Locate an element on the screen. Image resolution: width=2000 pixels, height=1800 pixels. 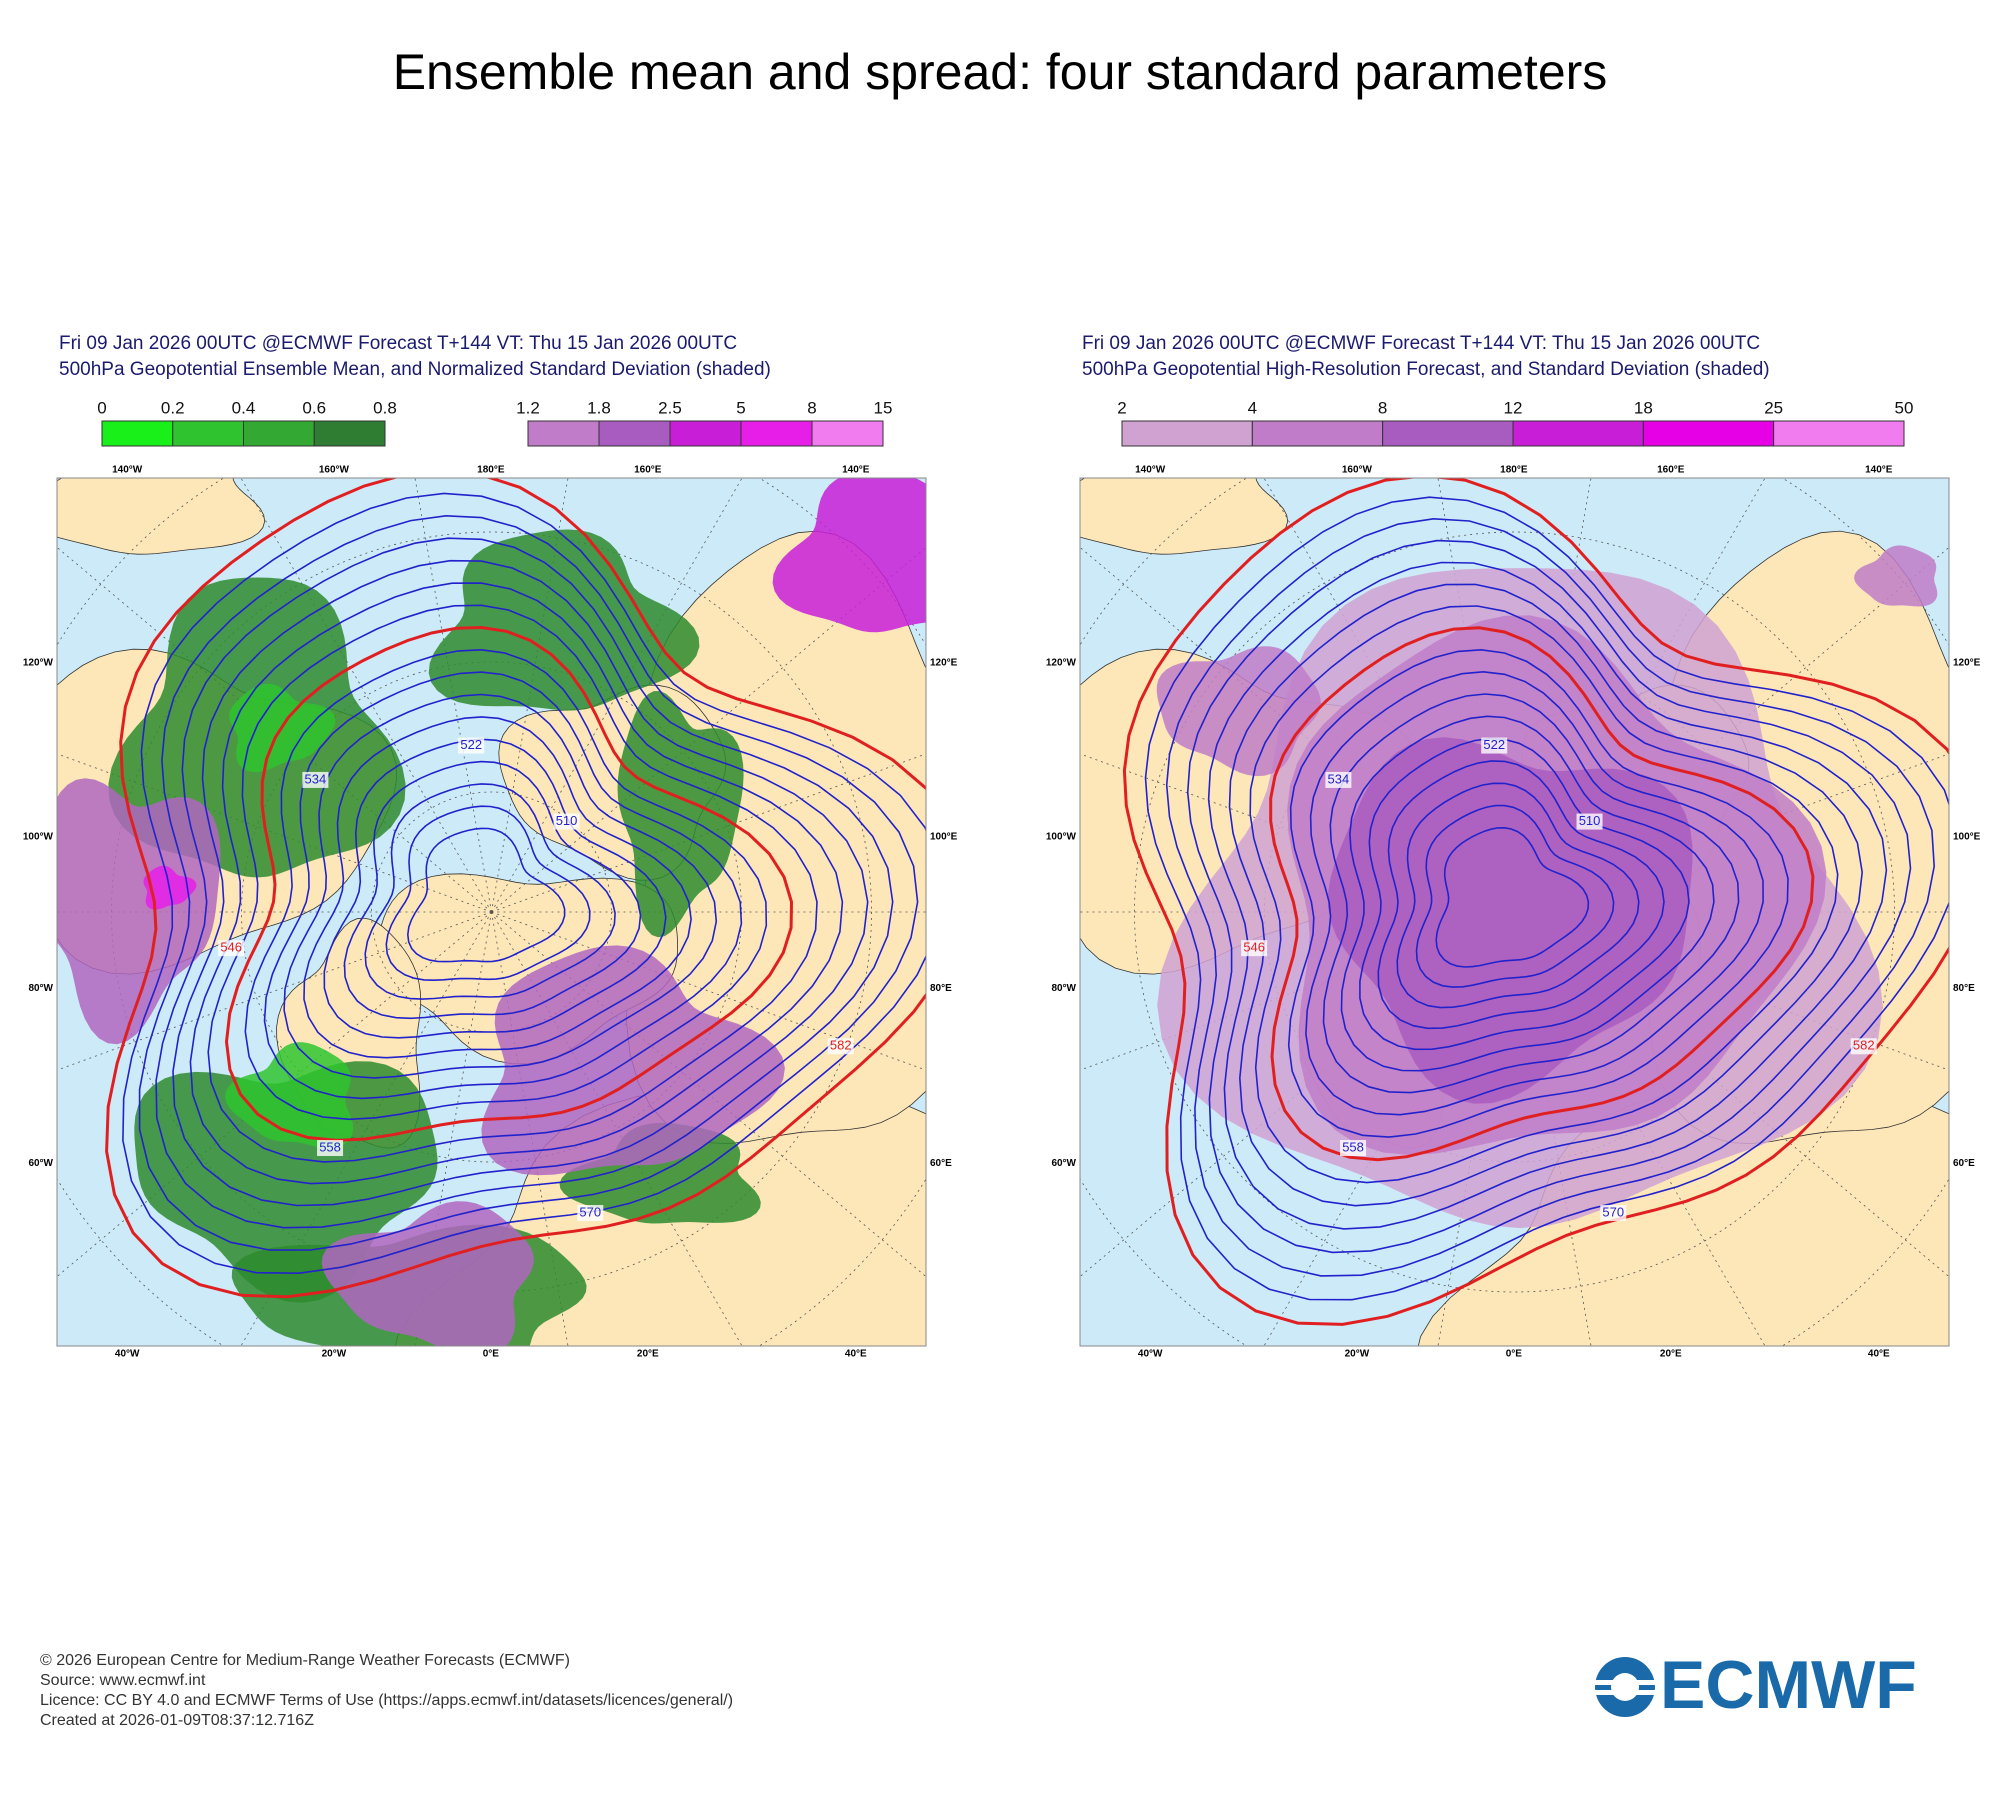
contour-label: 546 is located at coordinates (1254, 947).